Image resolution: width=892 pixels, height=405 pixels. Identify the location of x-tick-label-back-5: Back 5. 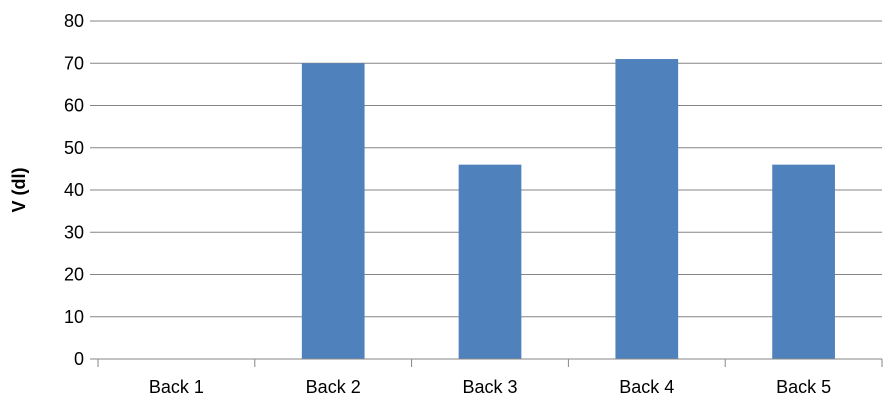
(803, 387).